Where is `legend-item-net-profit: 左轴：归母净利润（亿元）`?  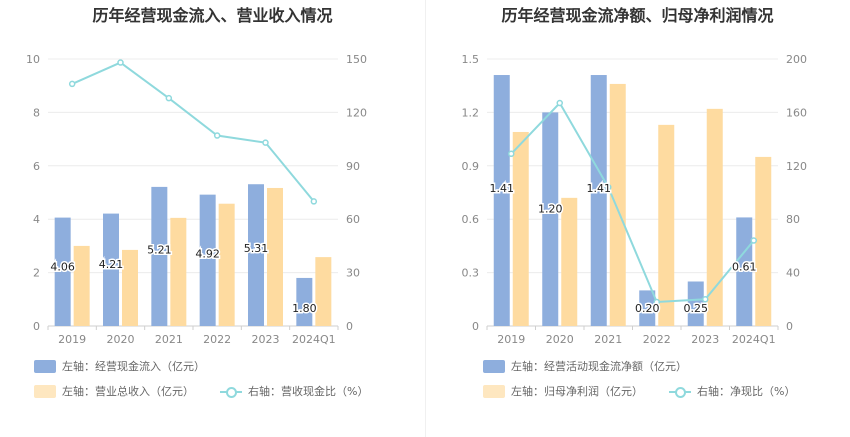 legend-item-net-profit: 左轴：归母净利润（亿元） is located at coordinates (563, 391).